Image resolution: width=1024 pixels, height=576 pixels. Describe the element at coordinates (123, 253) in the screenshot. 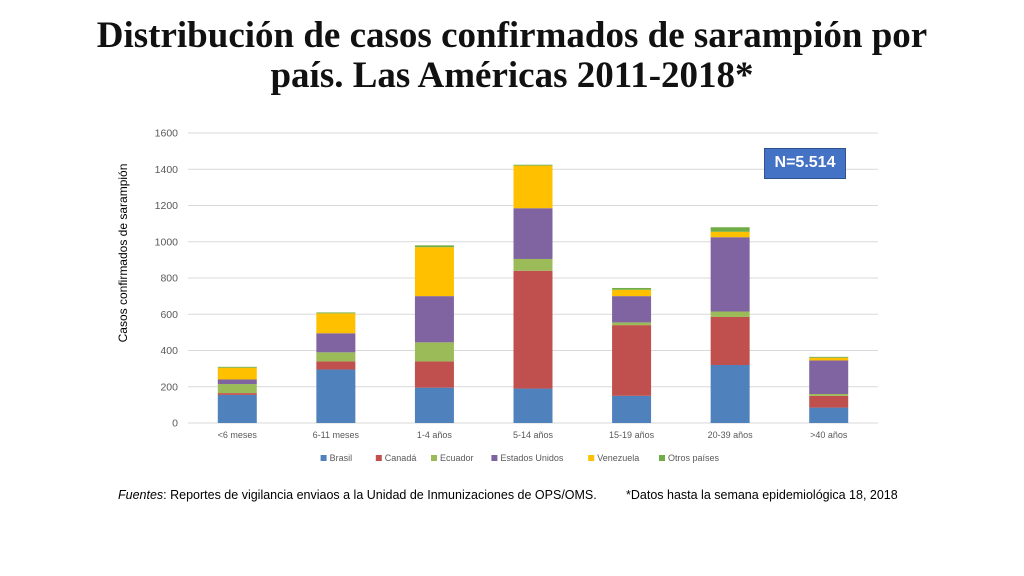

I see `y-axis-label: Casos confirmados de sarampión` at that location.